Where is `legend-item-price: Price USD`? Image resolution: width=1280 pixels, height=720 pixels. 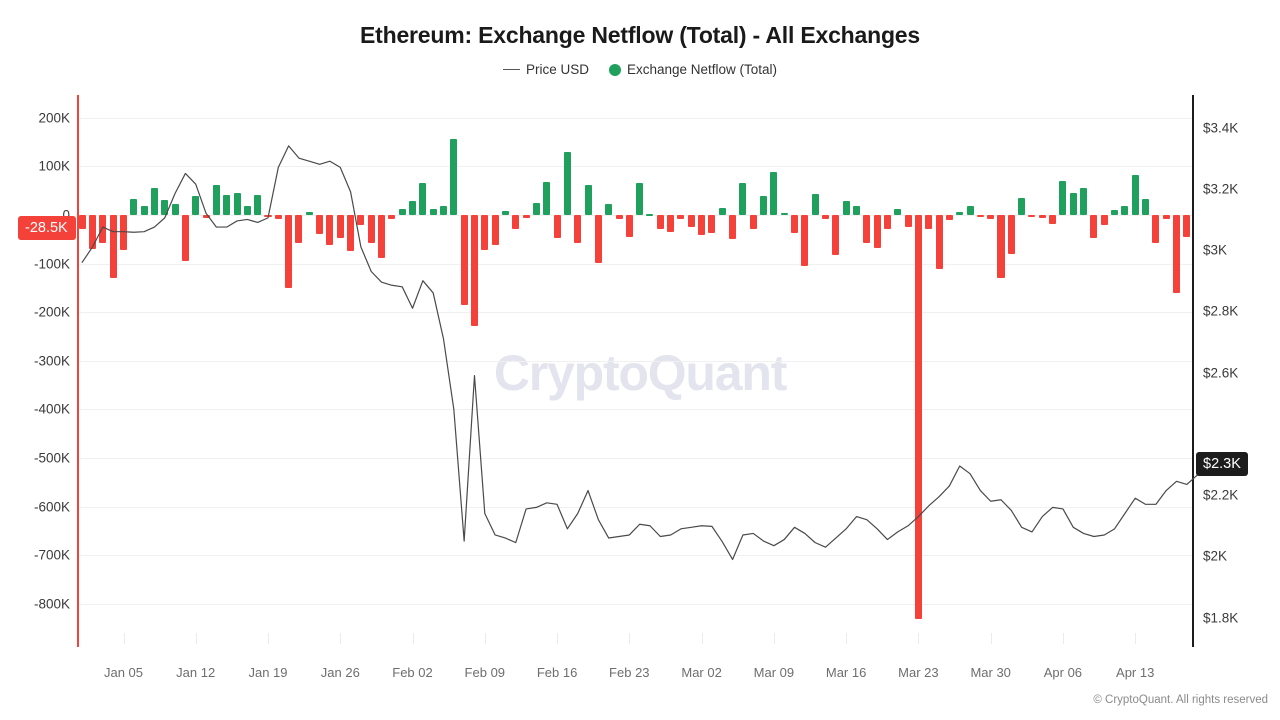
legend-item-price: Price USD is located at coordinates (545, 69).